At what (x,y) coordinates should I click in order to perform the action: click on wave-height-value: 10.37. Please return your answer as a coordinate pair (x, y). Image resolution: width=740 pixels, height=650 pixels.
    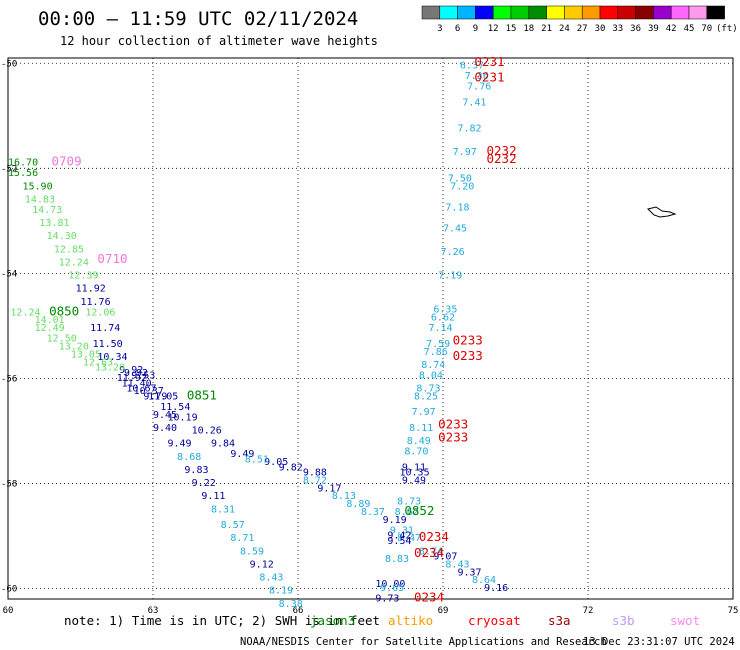
    Looking at the image, I should click on (149, 391).